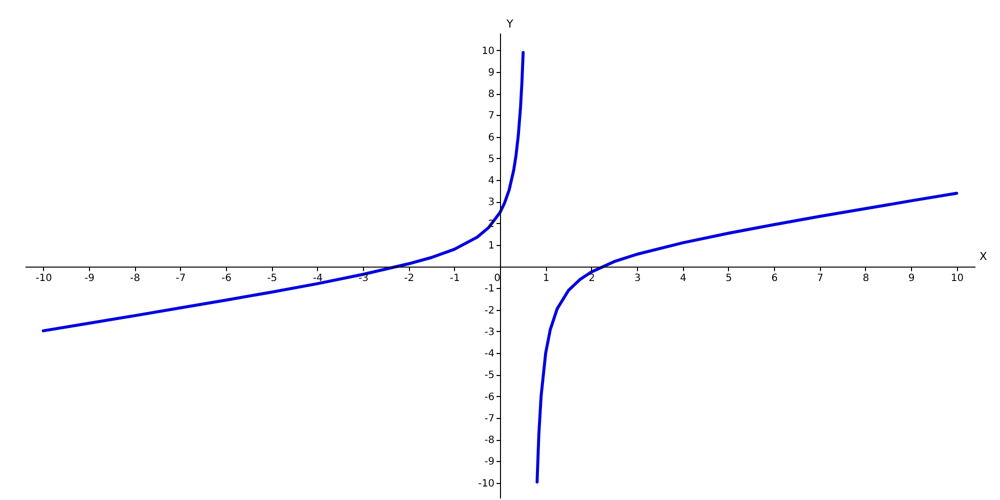  What do you see at coordinates (489, 354) in the screenshot?
I see `y-tick-label: -4` at bounding box center [489, 354].